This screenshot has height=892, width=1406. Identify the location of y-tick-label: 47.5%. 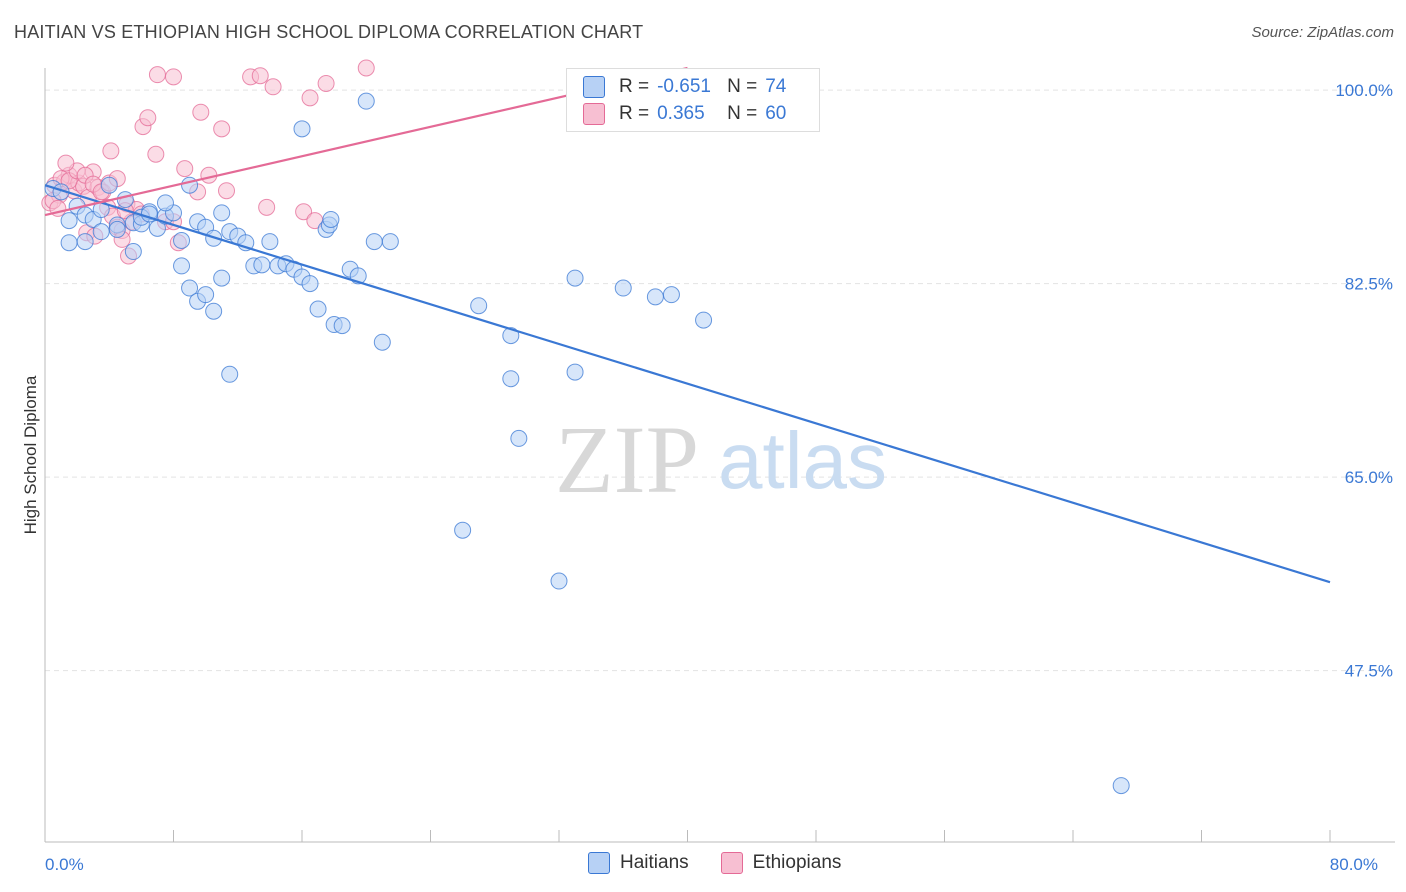
(1369, 671).